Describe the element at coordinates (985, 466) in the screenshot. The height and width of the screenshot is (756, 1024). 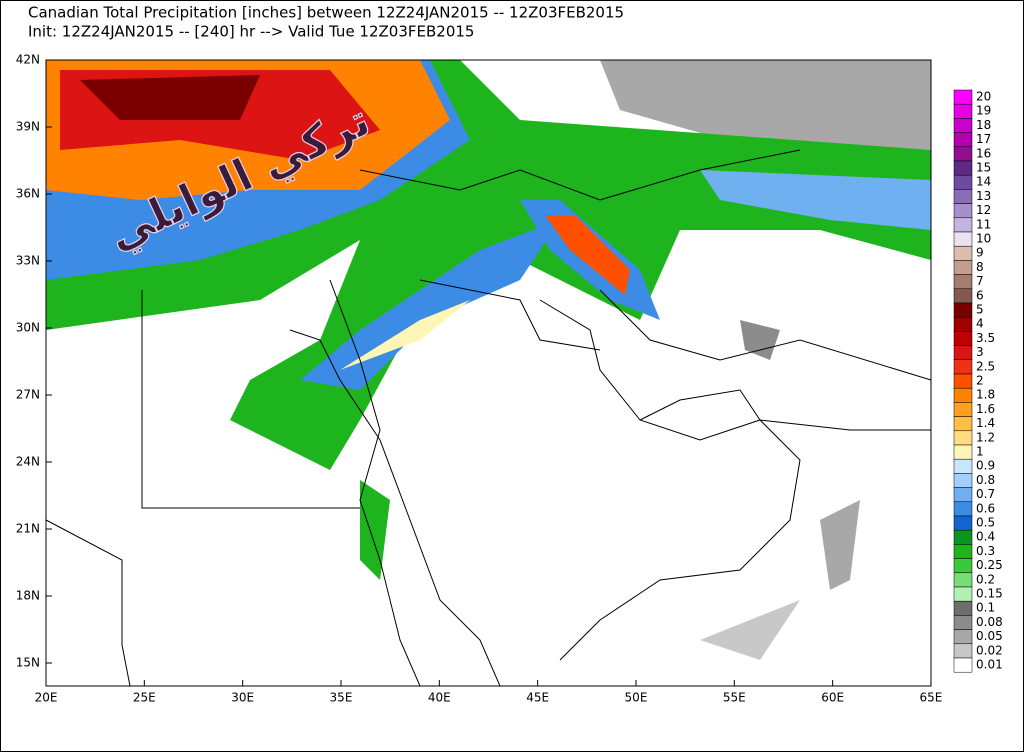
I see `colorbar-label: 0.9` at that location.